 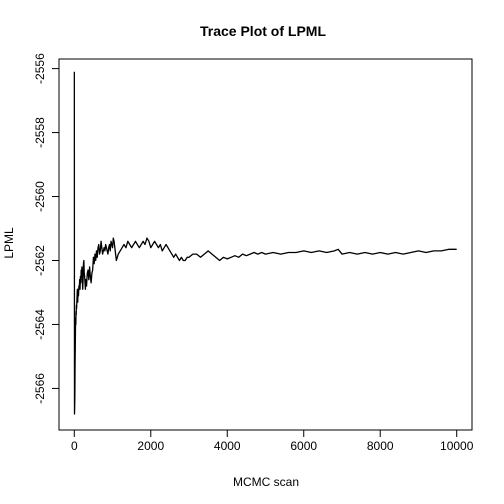 What do you see at coordinates (40, 324) in the screenshot?
I see `y-tick-label: -2564` at bounding box center [40, 324].